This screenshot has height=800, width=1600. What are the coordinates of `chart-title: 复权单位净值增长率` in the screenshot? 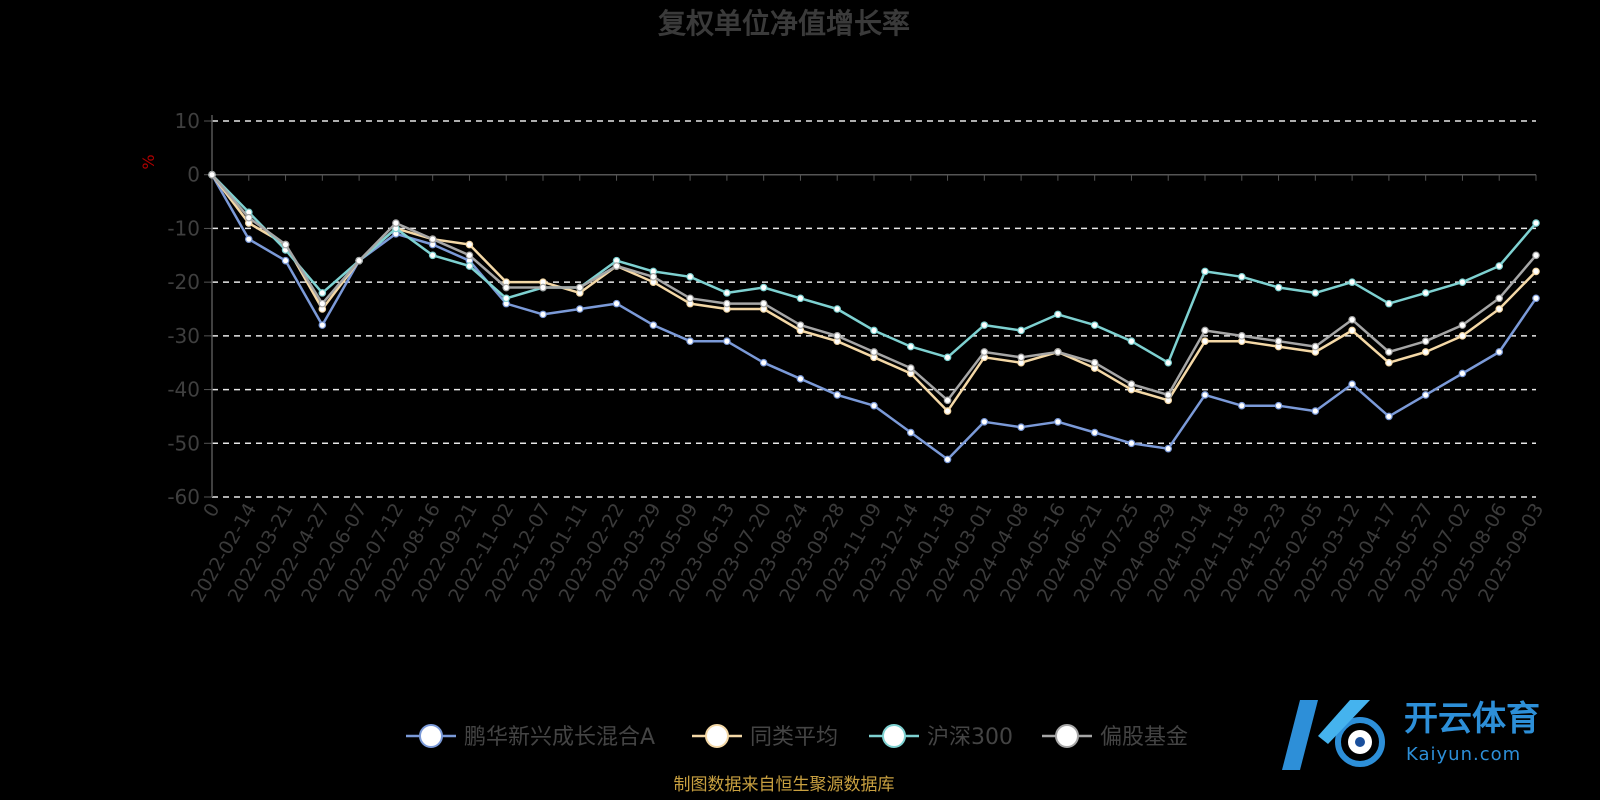 It's located at (784, 23).